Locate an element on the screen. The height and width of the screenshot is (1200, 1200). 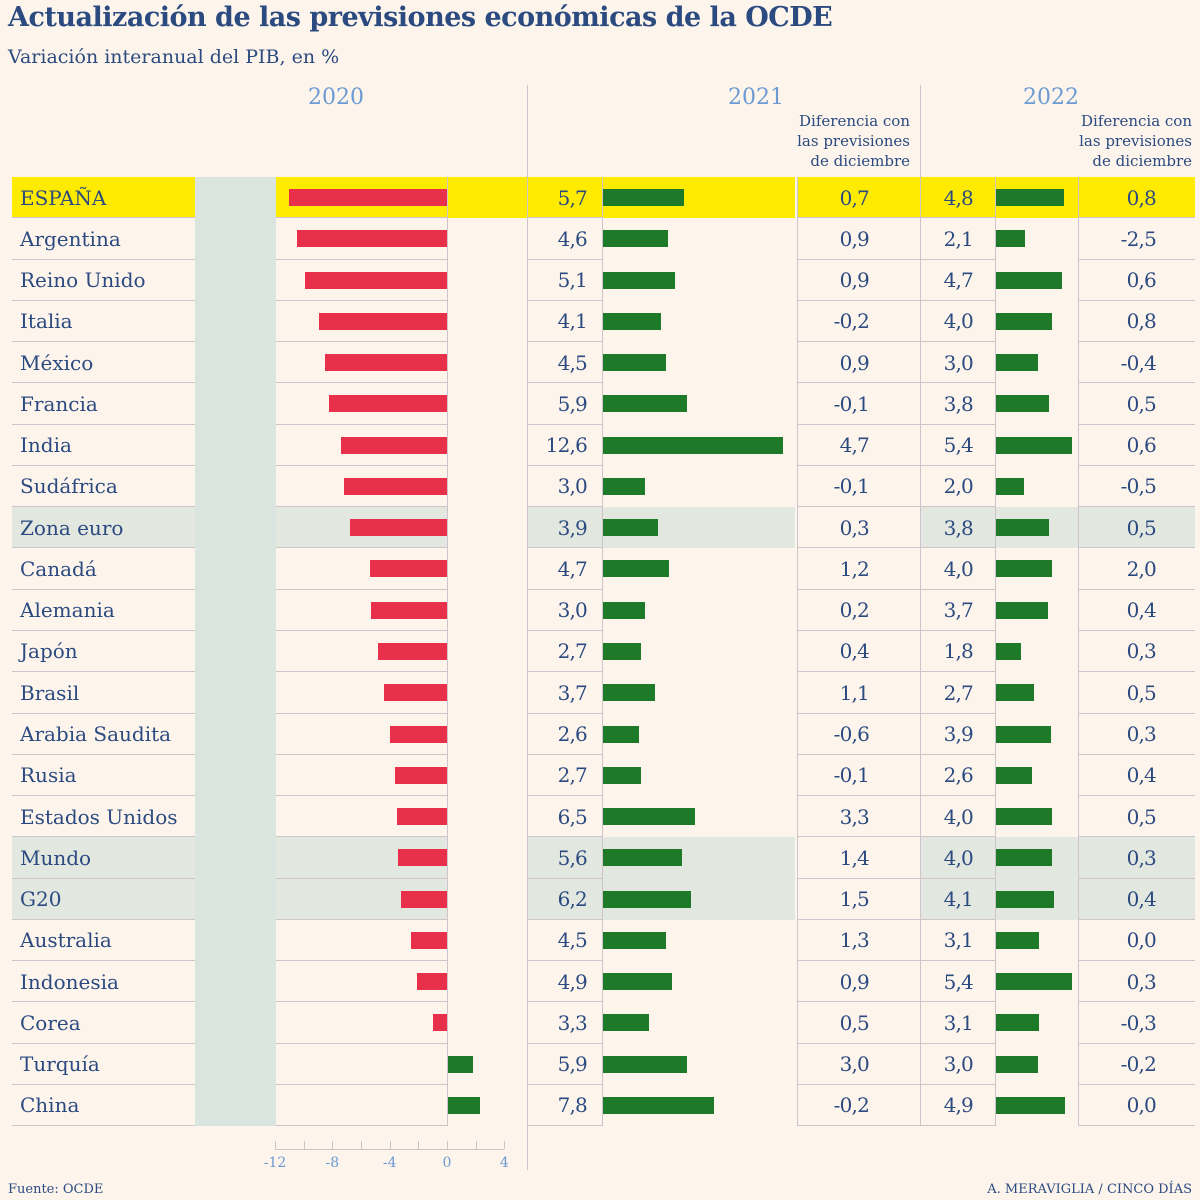
header-2021: 2021 is located at coordinates (756, 97).